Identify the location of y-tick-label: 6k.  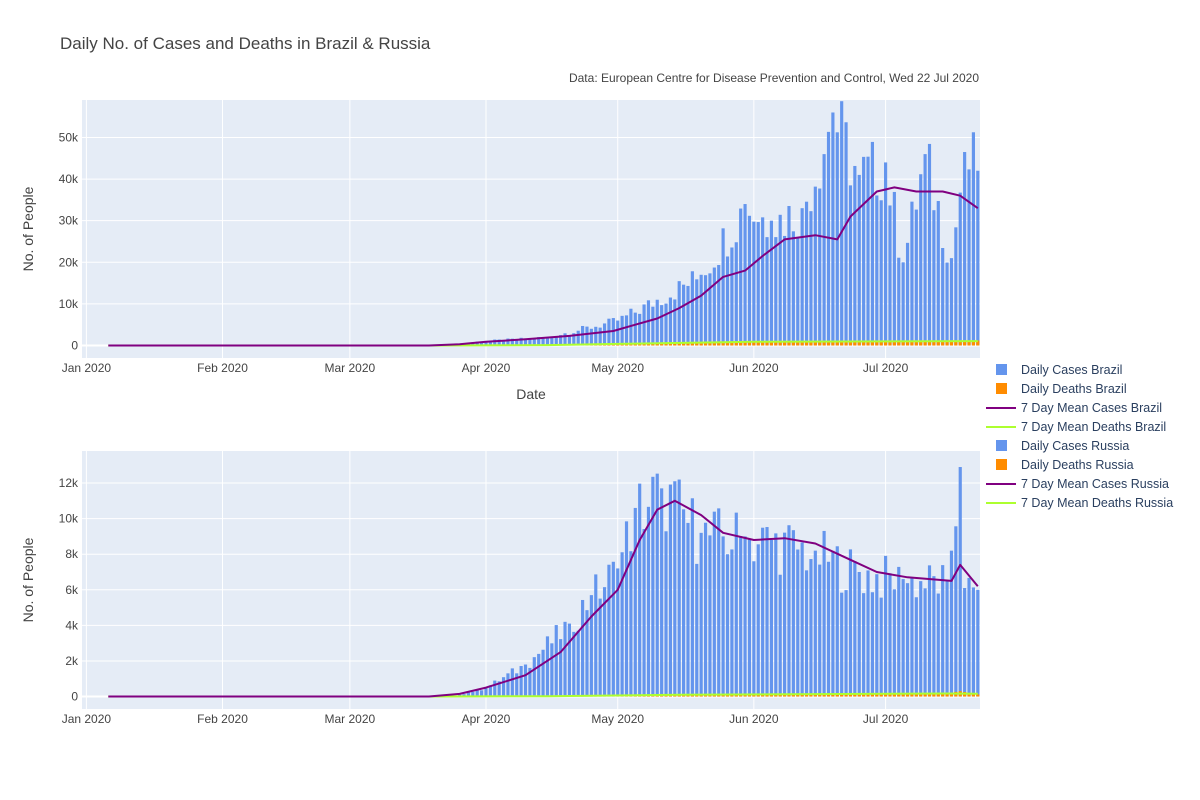
(72, 590).